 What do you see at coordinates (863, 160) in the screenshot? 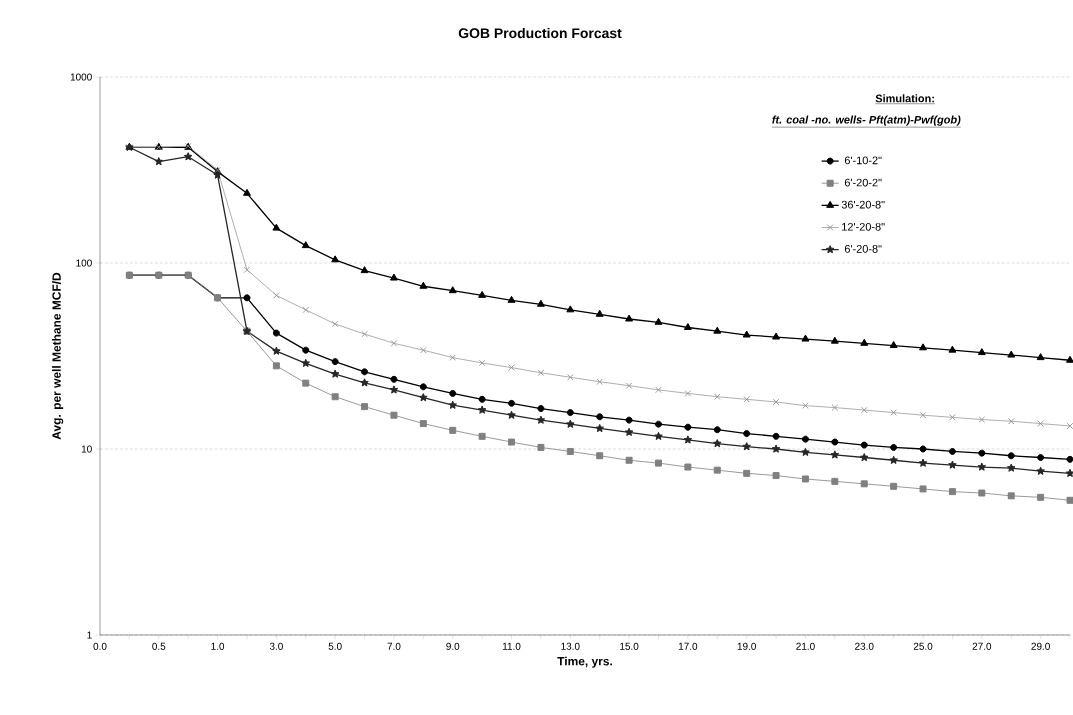
I see `legend-label: 6'-10-2"` at bounding box center [863, 160].